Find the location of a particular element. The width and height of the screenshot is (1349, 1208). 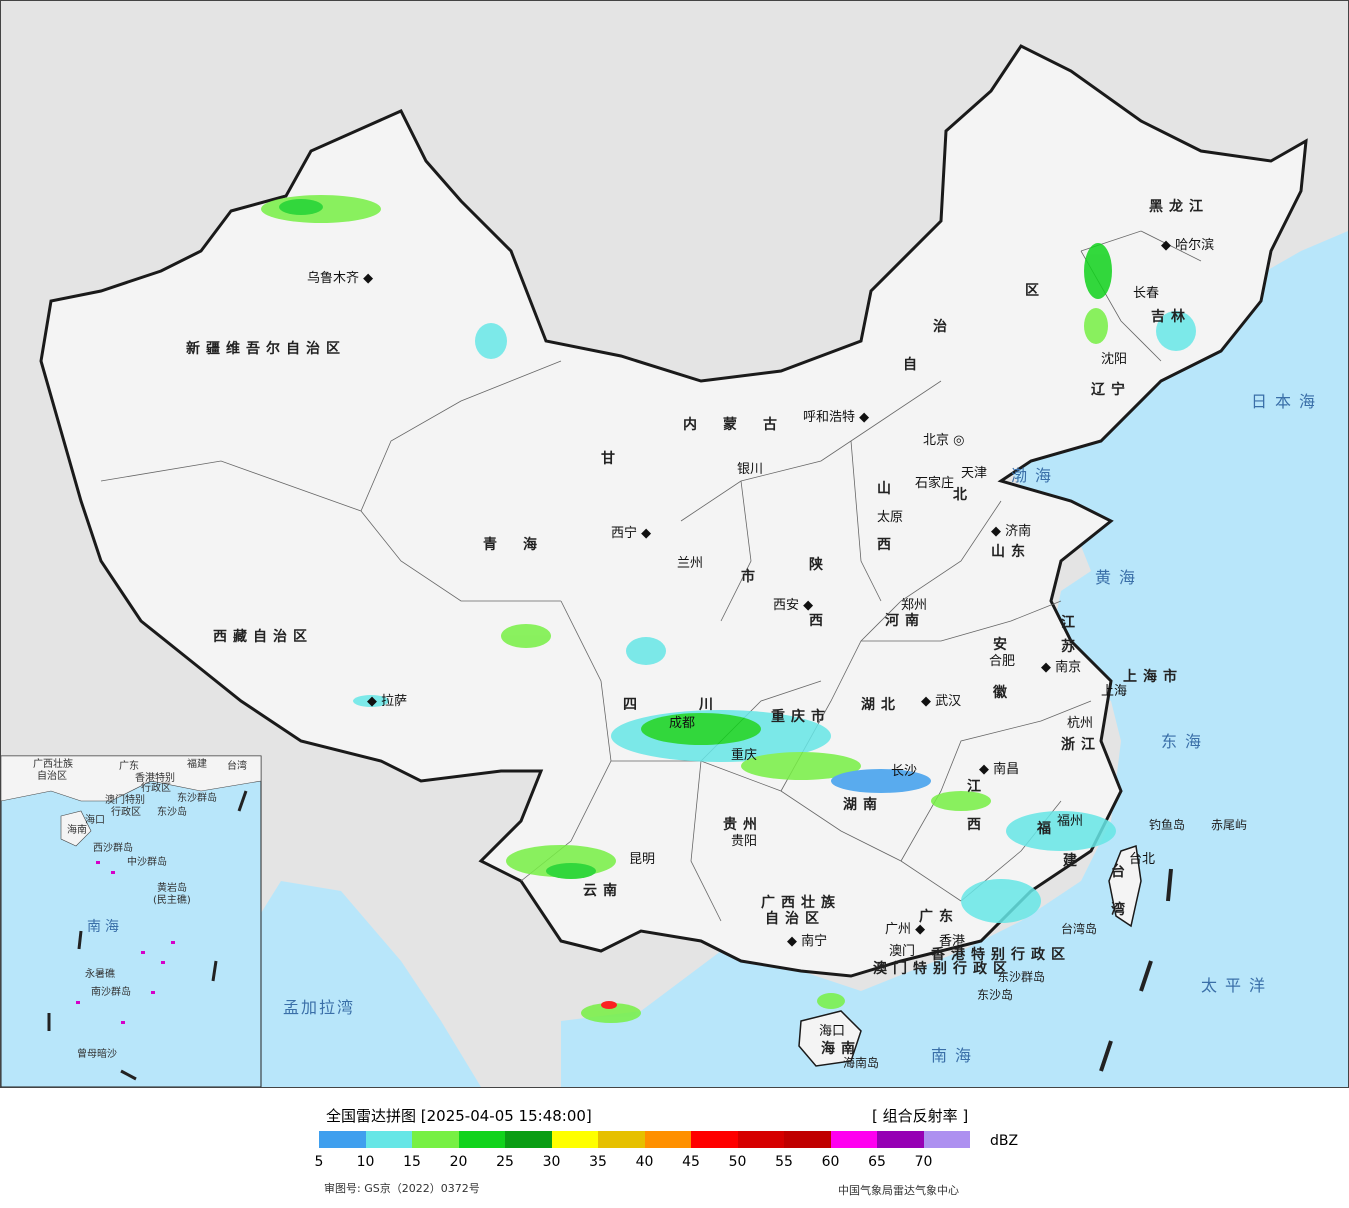

svg-text: 浙江 is located at coordinates (1081, 744).